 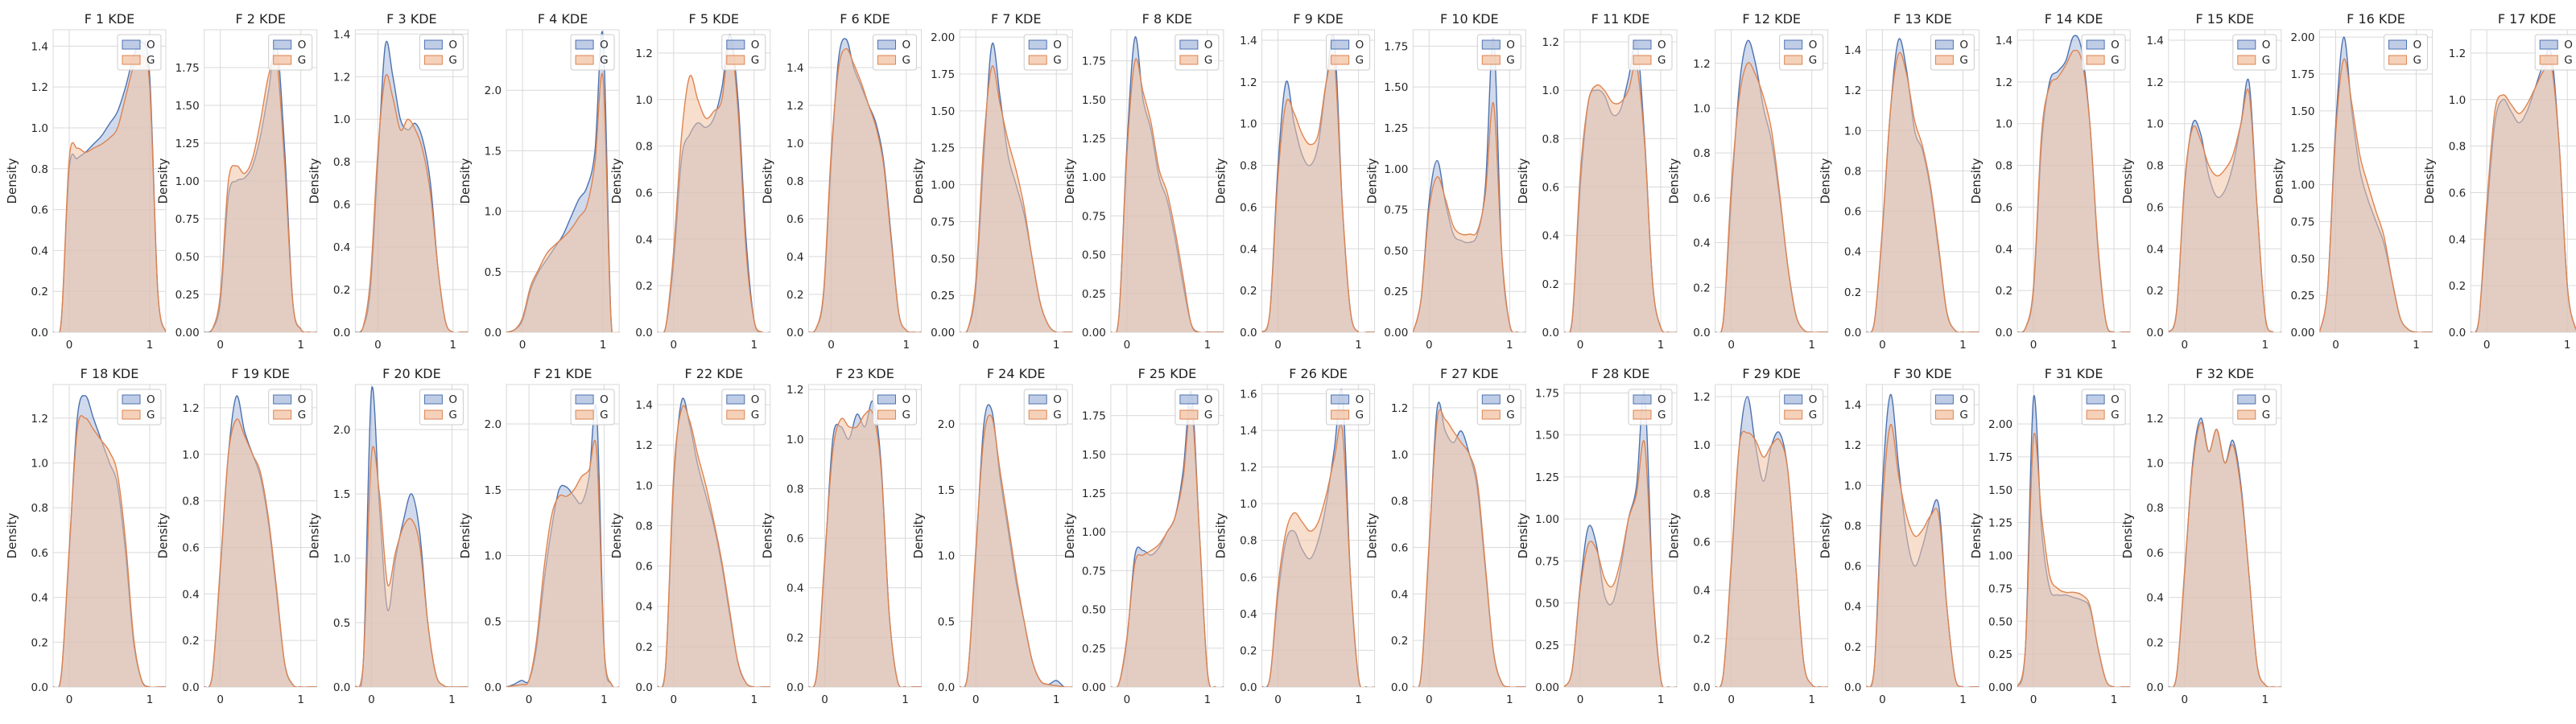 What do you see at coordinates (2376, 19) in the screenshot?
I see `subplot-title: F 16 KDE` at bounding box center [2376, 19].